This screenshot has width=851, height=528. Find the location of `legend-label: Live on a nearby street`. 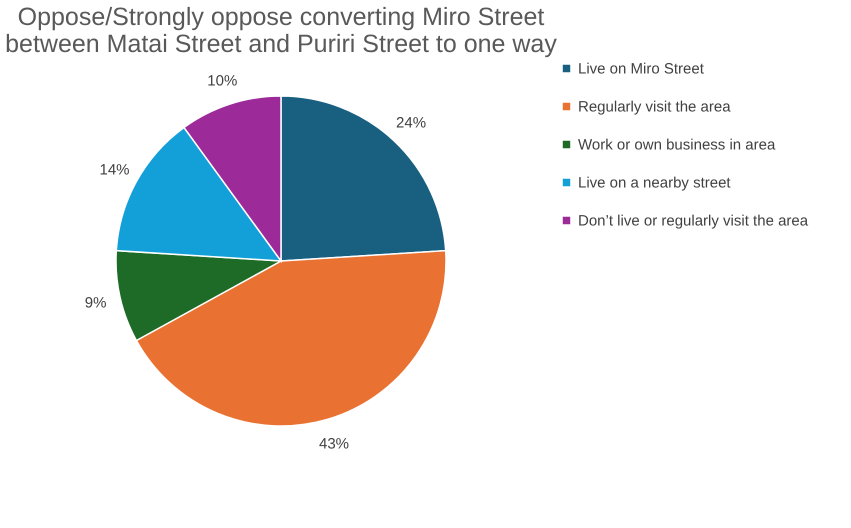

legend-label: Live on a nearby street is located at coordinates (655, 183).